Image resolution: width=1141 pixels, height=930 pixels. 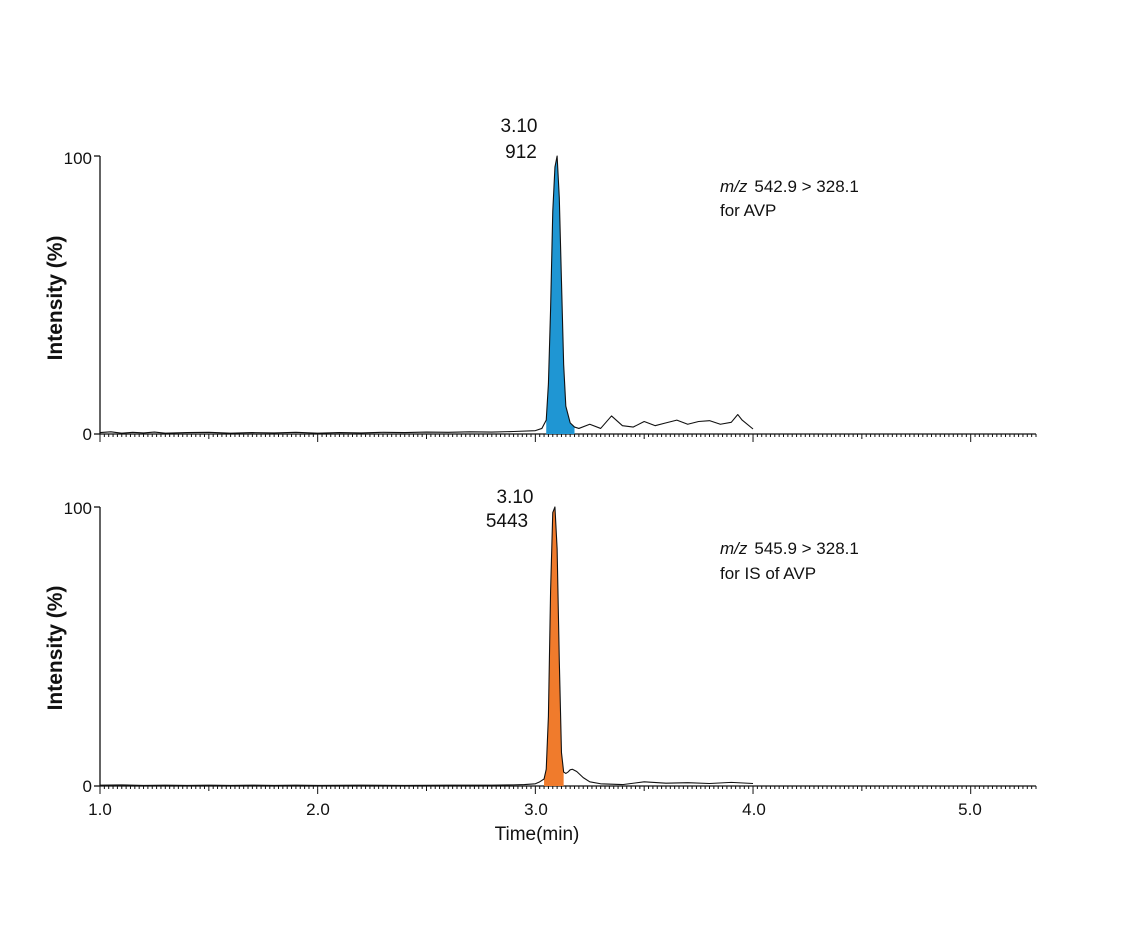 What do you see at coordinates (537, 834) in the screenshot?
I see `x-axis-label: Time(min)` at bounding box center [537, 834].